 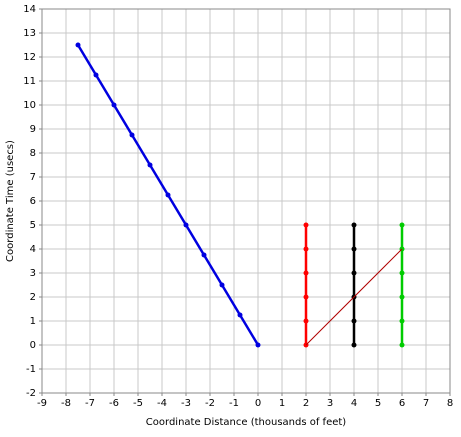 What do you see at coordinates (210, 403) in the screenshot?
I see `x-tick-label: -2` at bounding box center [210, 403].